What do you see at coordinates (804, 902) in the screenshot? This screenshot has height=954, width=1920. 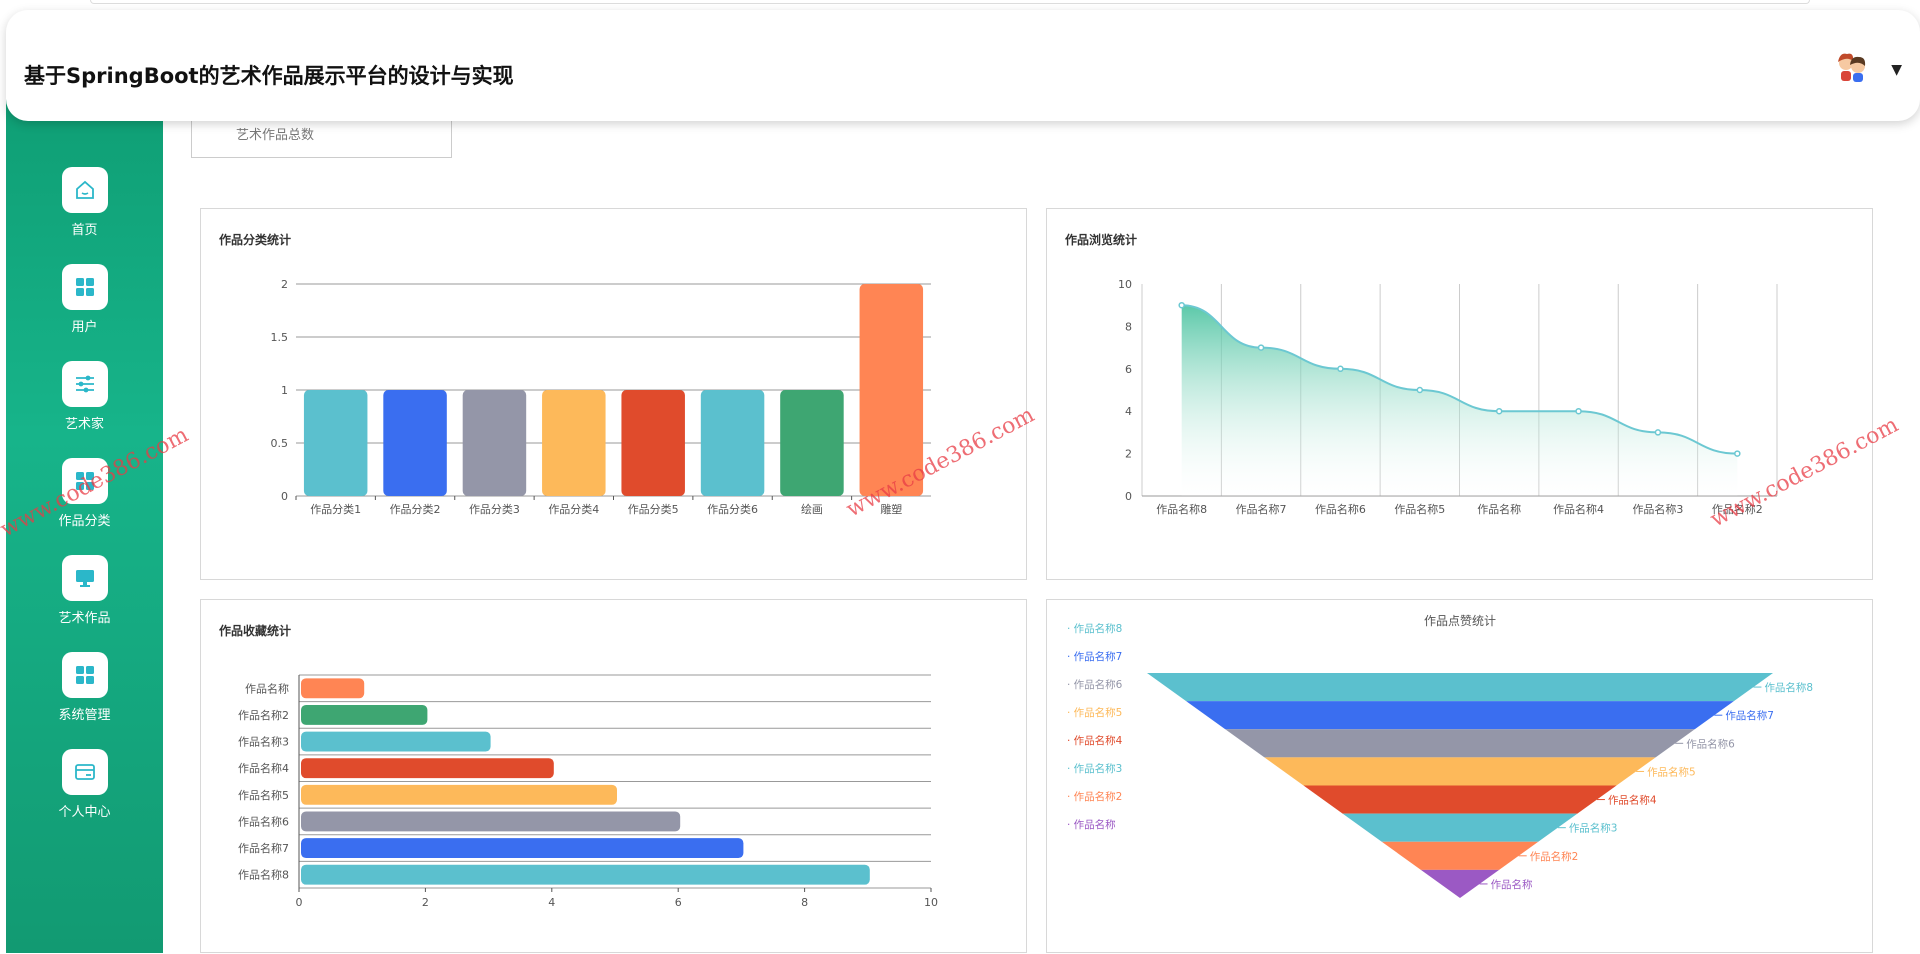 I see `x-tick-label: 8` at bounding box center [804, 902].